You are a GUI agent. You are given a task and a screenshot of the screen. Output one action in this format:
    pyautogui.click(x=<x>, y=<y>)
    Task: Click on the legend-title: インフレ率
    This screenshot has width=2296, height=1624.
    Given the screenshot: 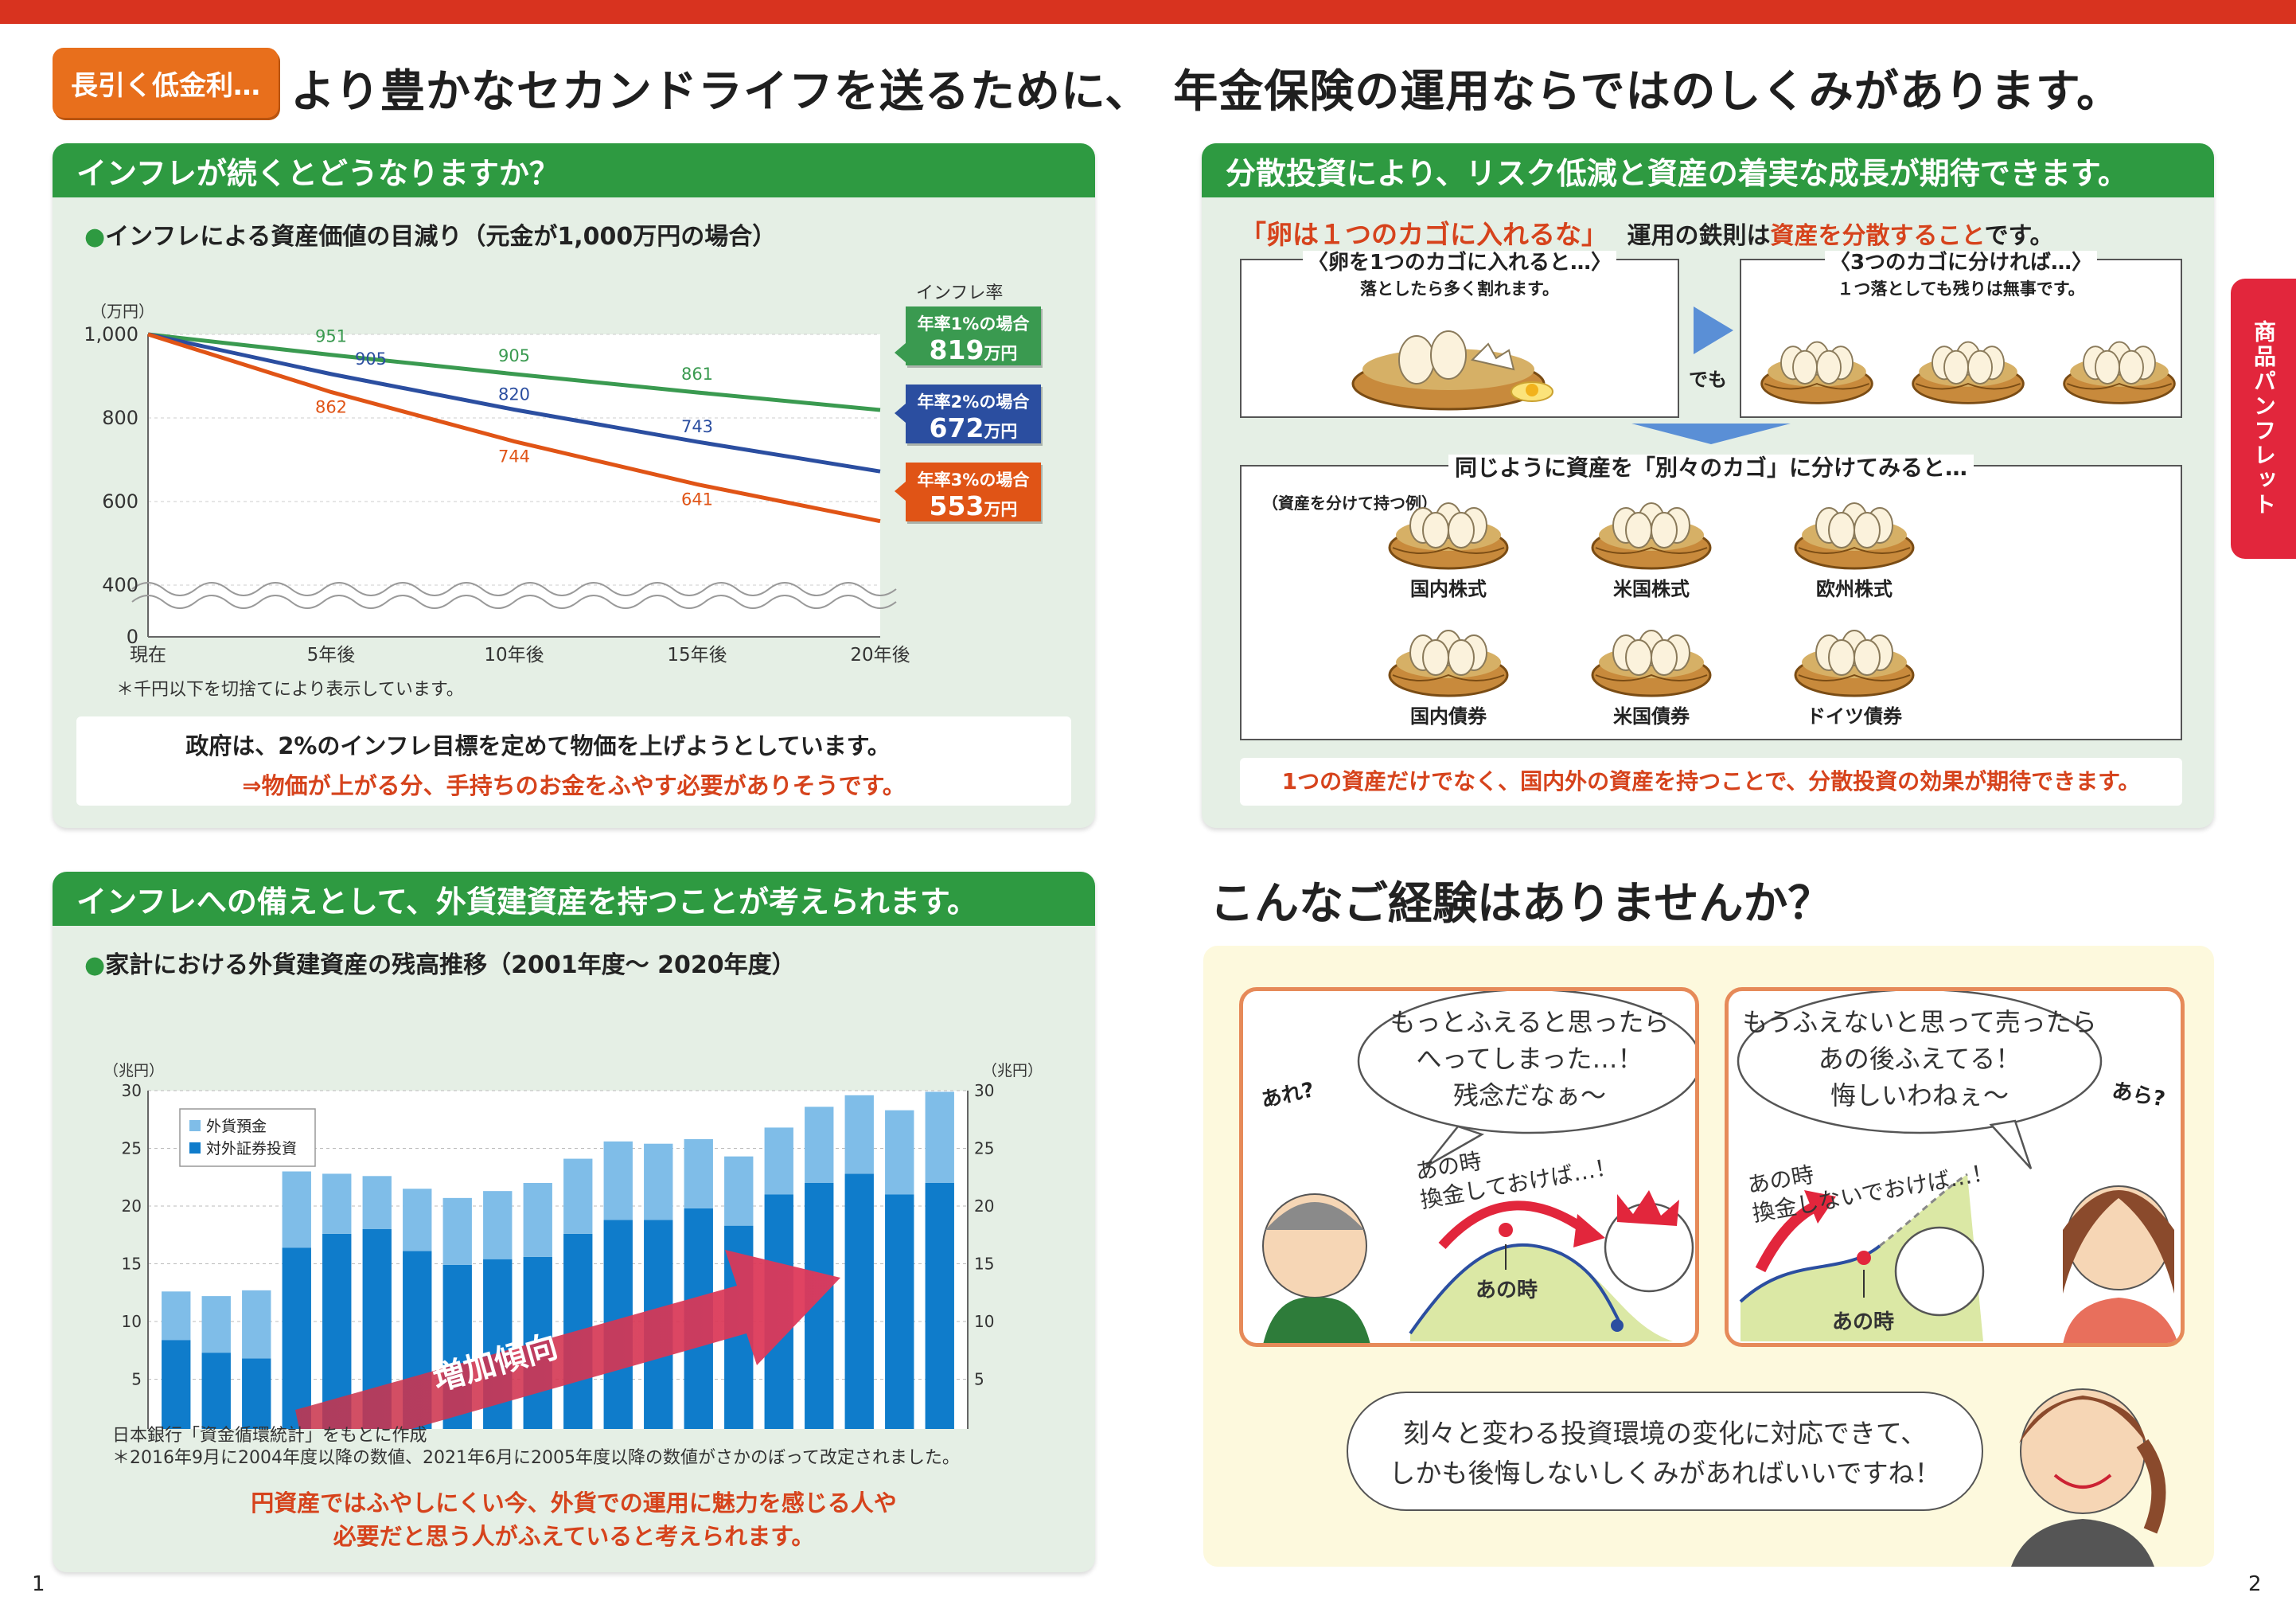 What is the action you would take?
    pyautogui.click(x=960, y=293)
    